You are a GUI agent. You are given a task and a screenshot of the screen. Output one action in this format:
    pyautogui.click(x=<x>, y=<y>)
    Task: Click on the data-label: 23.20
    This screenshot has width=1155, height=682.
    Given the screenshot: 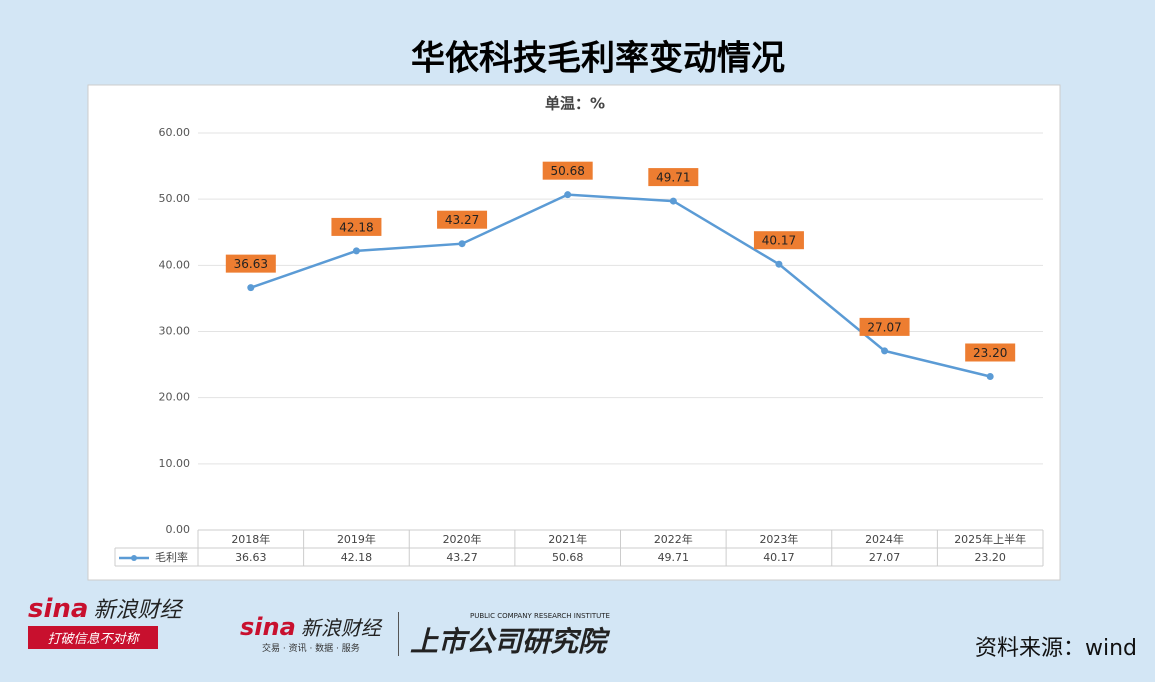 What is the action you would take?
    pyautogui.click(x=990, y=353)
    